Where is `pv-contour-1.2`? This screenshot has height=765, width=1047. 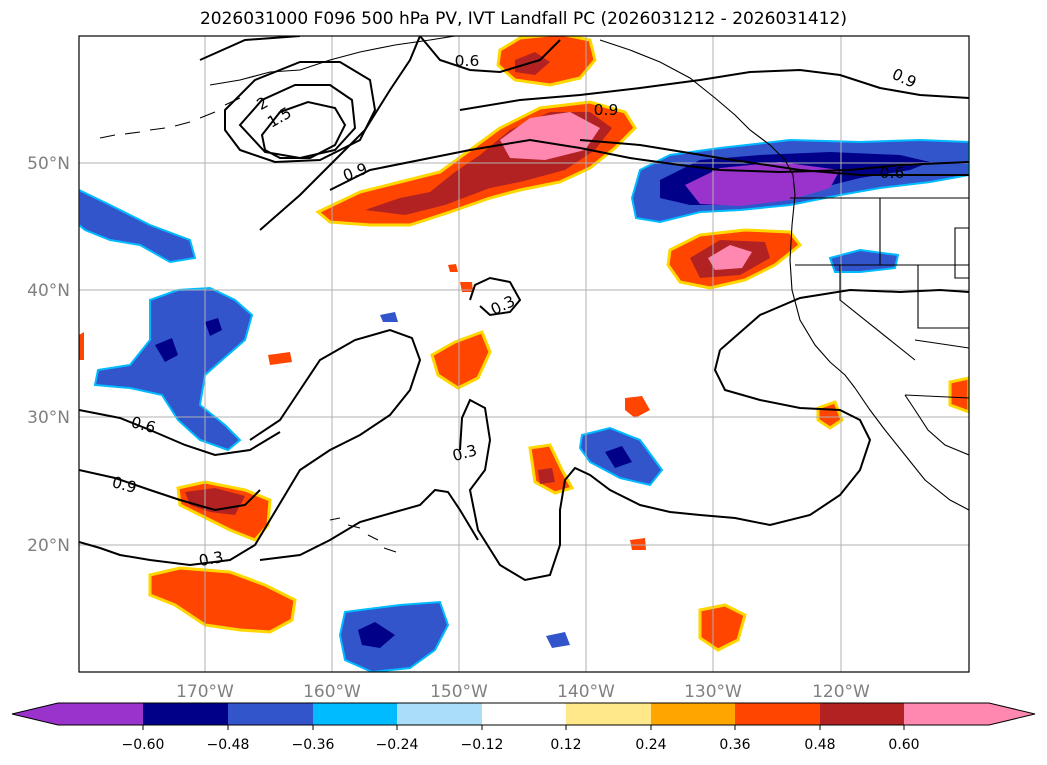
pv-contour-1.2 is located at coordinates (300, 112).